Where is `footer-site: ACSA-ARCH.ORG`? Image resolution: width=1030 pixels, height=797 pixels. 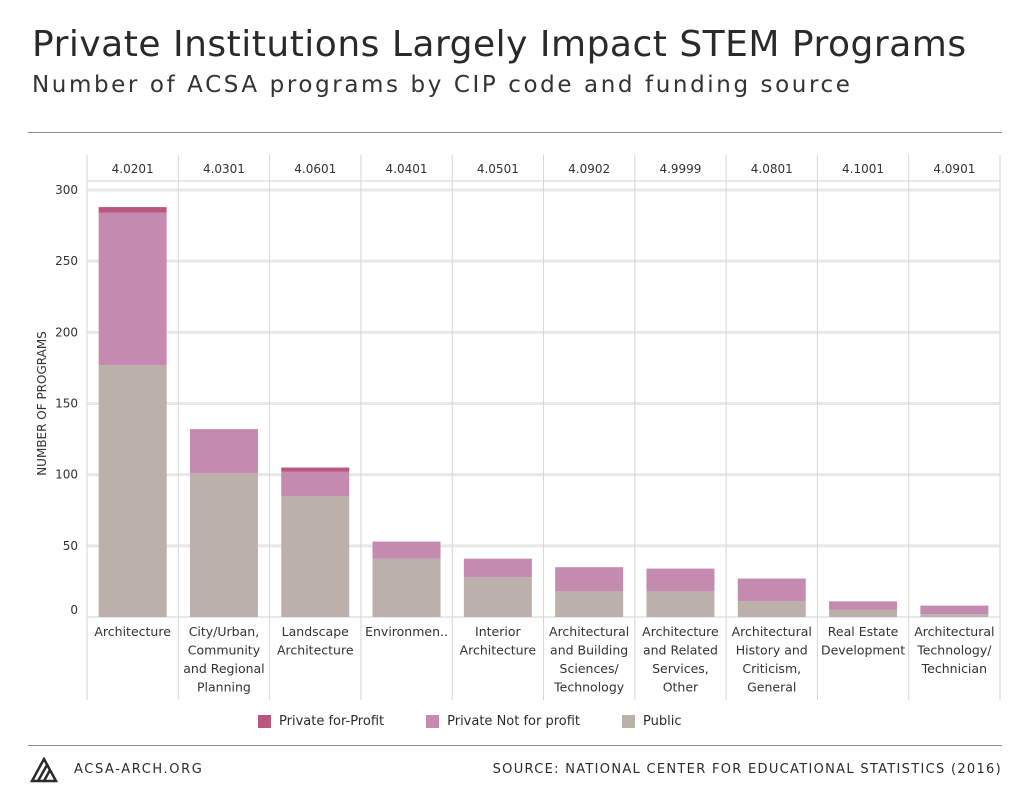
footer-site: ACSA-ARCH.ORG is located at coordinates (139, 769).